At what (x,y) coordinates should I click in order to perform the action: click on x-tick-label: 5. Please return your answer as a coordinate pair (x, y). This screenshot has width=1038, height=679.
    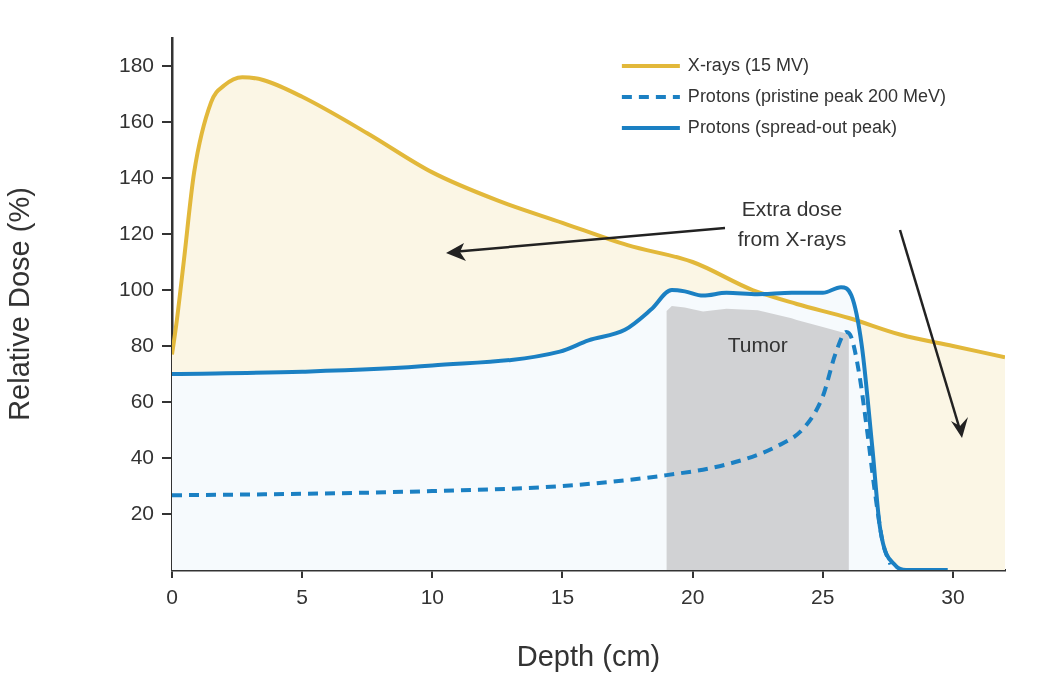
    Looking at the image, I should click on (302, 597).